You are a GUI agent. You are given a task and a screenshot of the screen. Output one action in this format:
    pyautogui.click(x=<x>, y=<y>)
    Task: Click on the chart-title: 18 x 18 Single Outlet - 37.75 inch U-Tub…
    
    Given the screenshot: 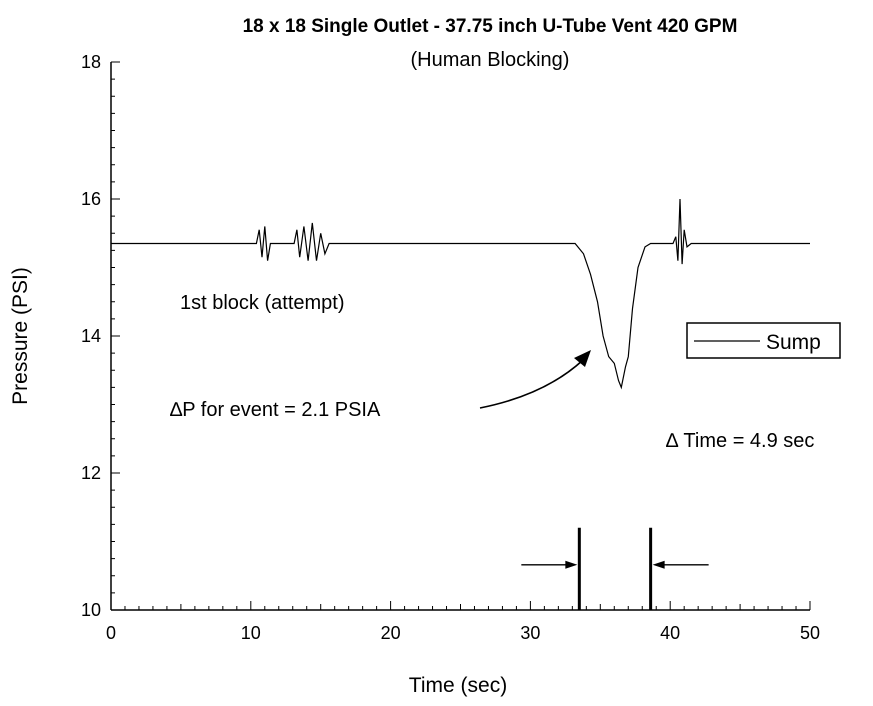 What is the action you would take?
    pyautogui.click(x=490, y=26)
    